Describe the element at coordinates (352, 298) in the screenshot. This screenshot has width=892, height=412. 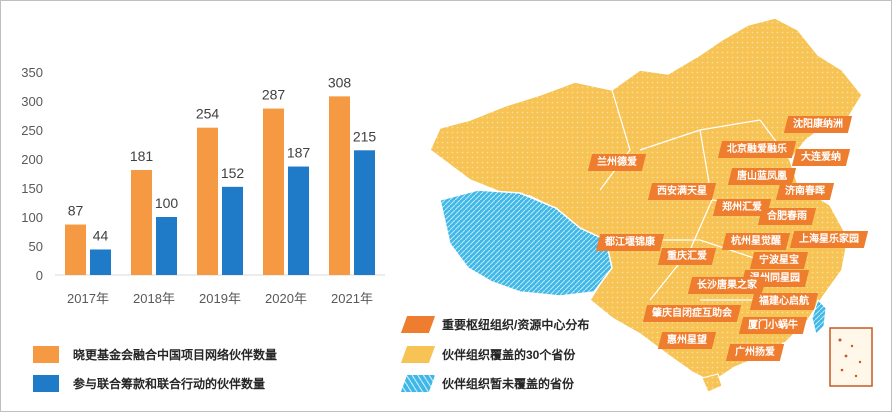
I see `x-tick-label: 2021年` at that location.